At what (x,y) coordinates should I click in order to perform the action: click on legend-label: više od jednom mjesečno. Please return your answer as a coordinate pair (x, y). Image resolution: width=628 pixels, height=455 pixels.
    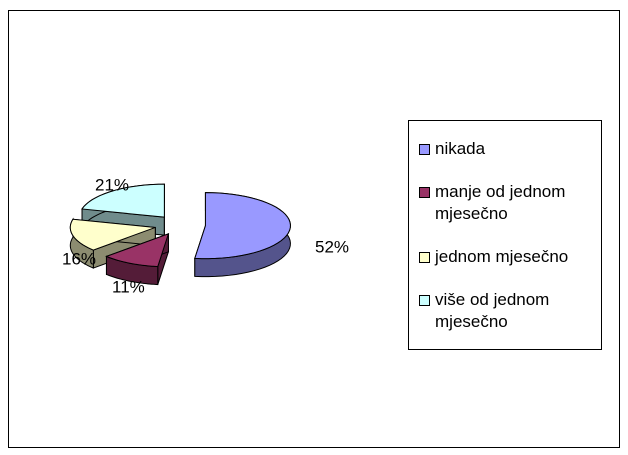
    Looking at the image, I should click on (492, 310).